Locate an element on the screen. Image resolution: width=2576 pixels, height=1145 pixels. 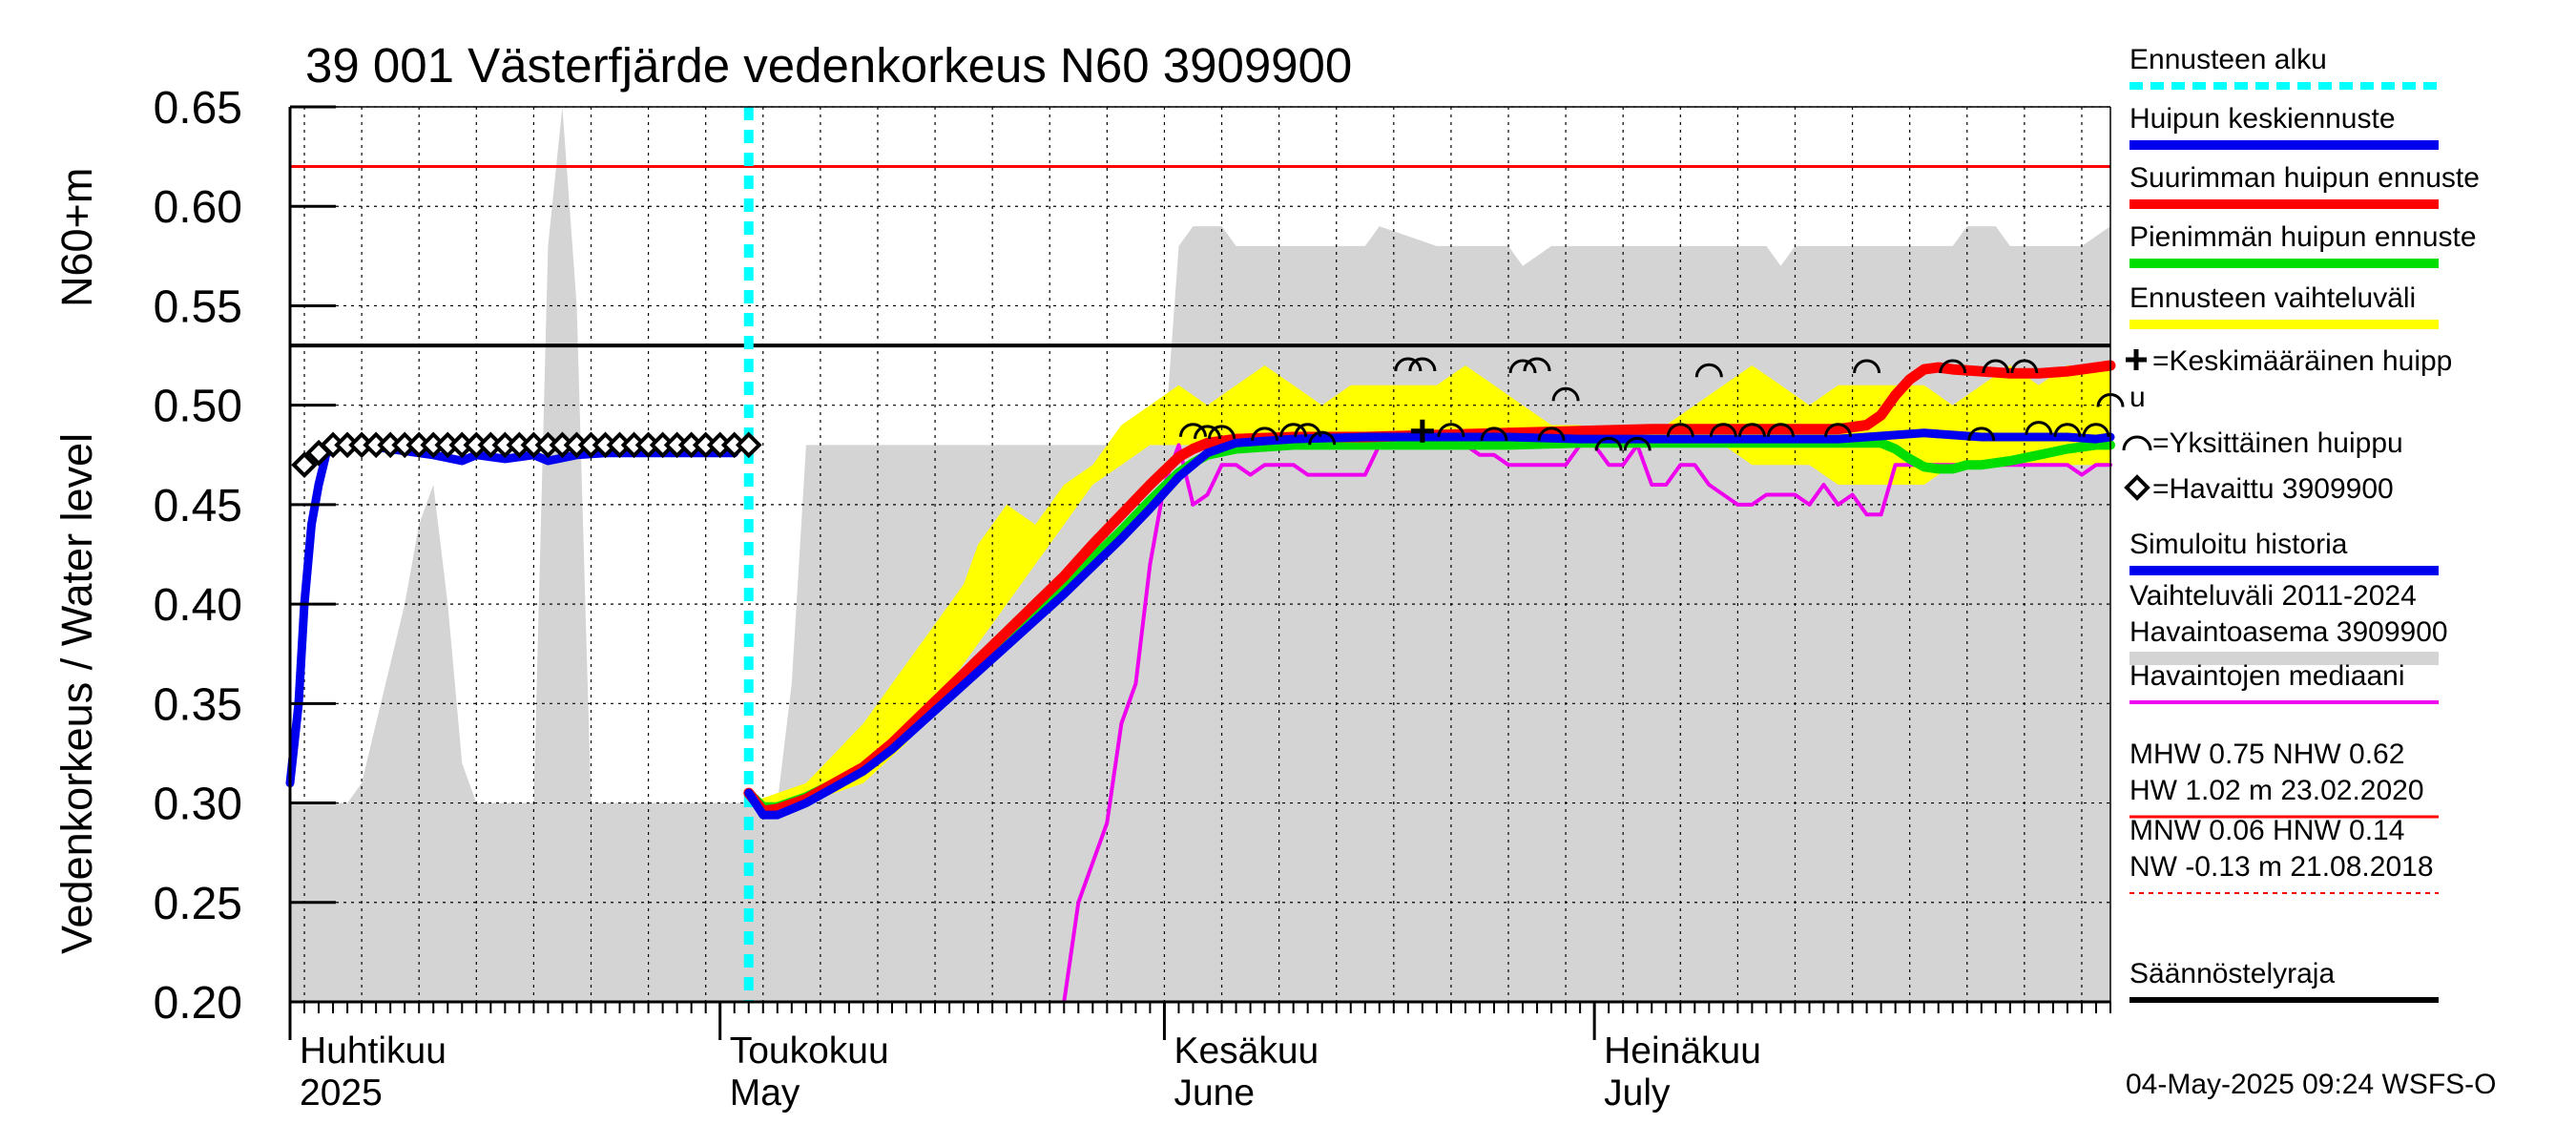
legend-label: Pienimmän huipun ennuste is located at coordinates (2303, 237).